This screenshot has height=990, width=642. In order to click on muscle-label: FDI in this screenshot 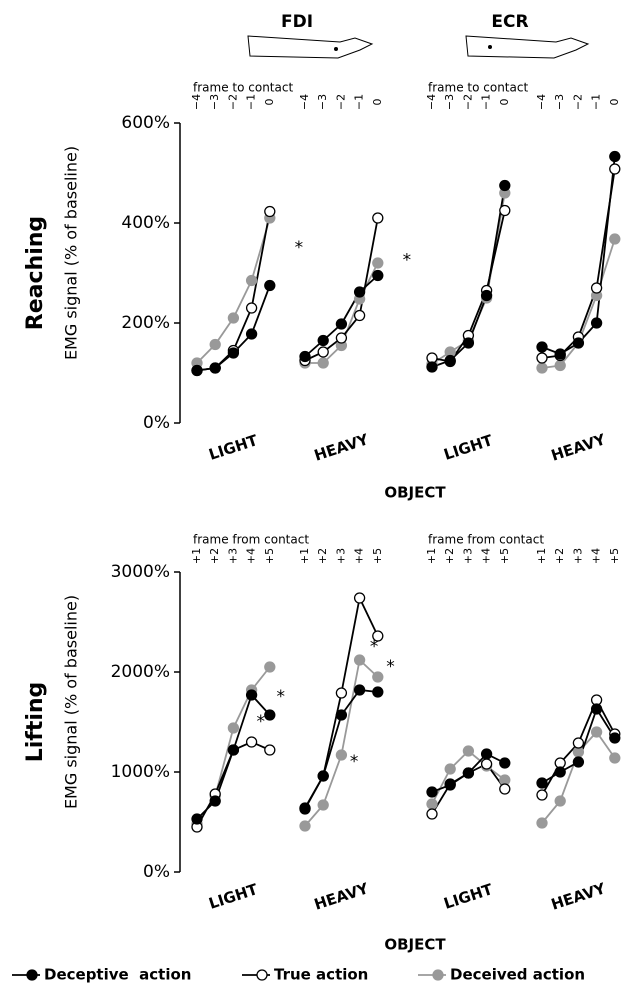, I will do `click(297, 22)`.